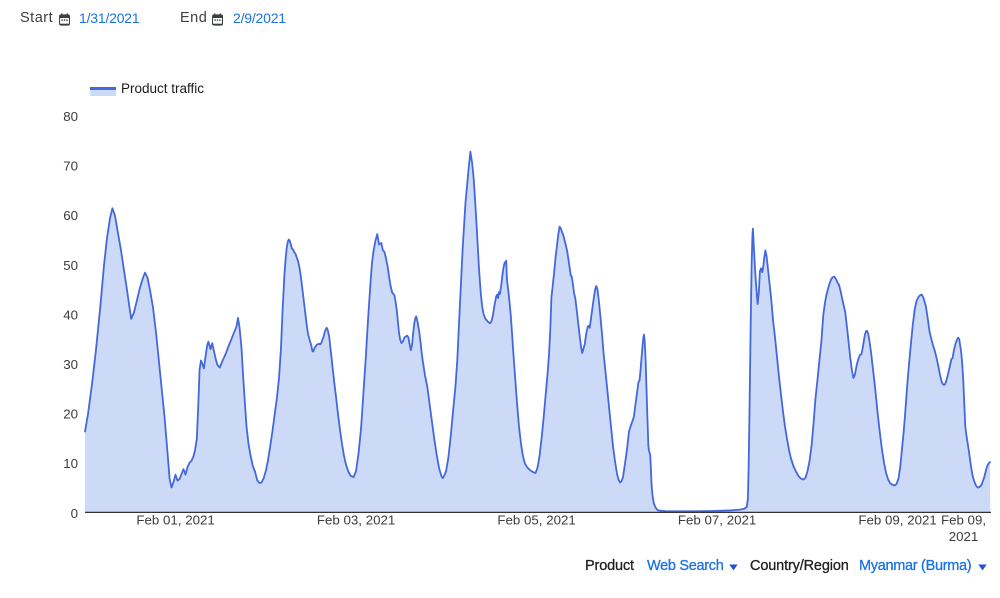 This screenshot has width=1000, height=598. Describe the element at coordinates (74, 513) in the screenshot. I see `svg-text: 0` at that location.